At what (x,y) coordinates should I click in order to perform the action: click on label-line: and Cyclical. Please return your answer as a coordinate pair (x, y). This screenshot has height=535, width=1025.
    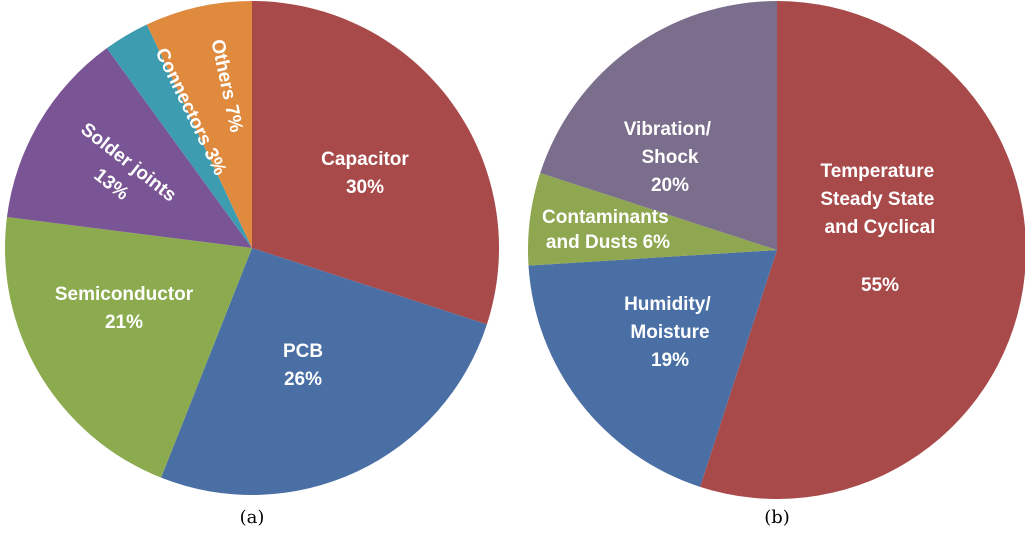
    Looking at the image, I should click on (880, 227).